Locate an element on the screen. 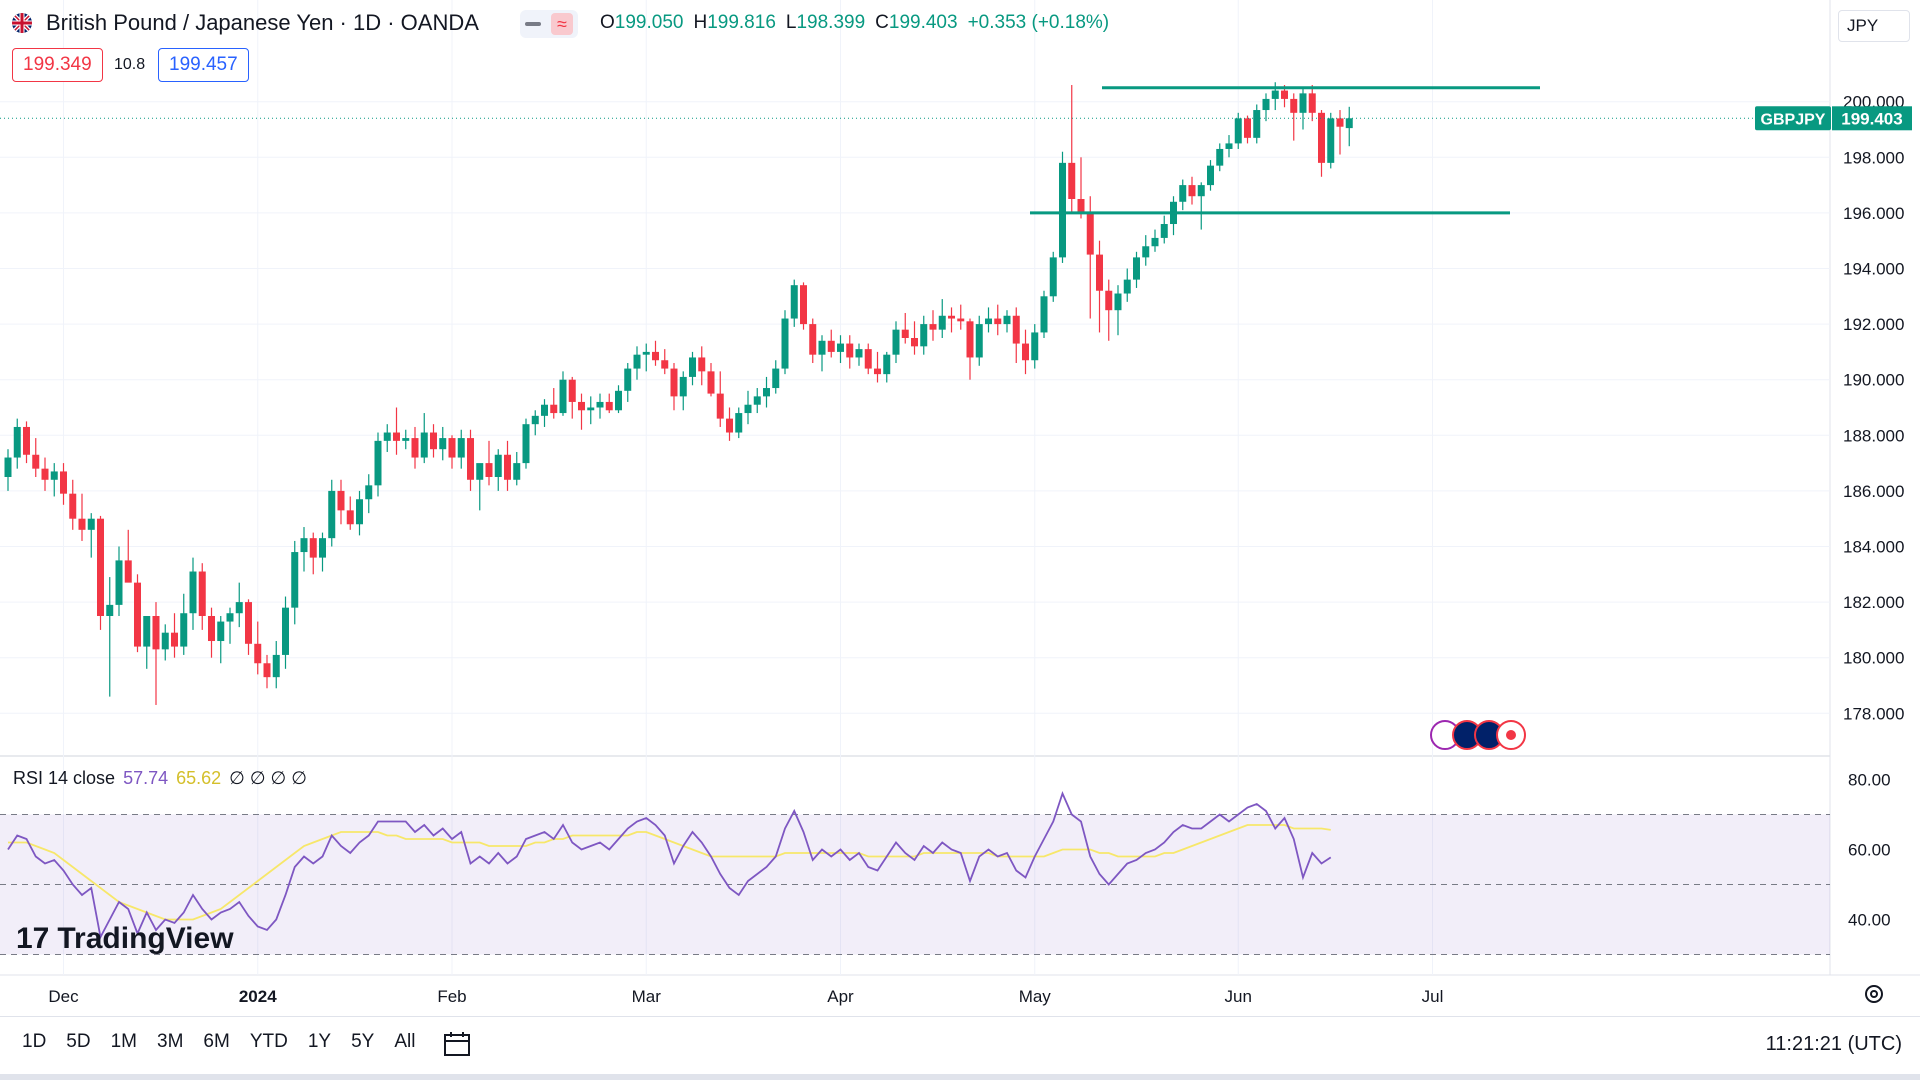  buy-price-button: 199.457 is located at coordinates (203, 65).